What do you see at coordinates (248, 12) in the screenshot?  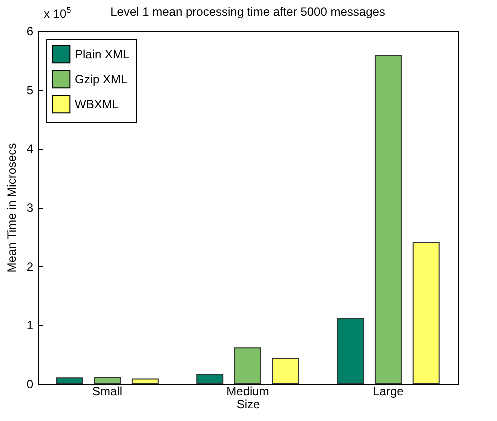 I see `chart-title: Level 1 mean processing time after 5000 messages` at bounding box center [248, 12].